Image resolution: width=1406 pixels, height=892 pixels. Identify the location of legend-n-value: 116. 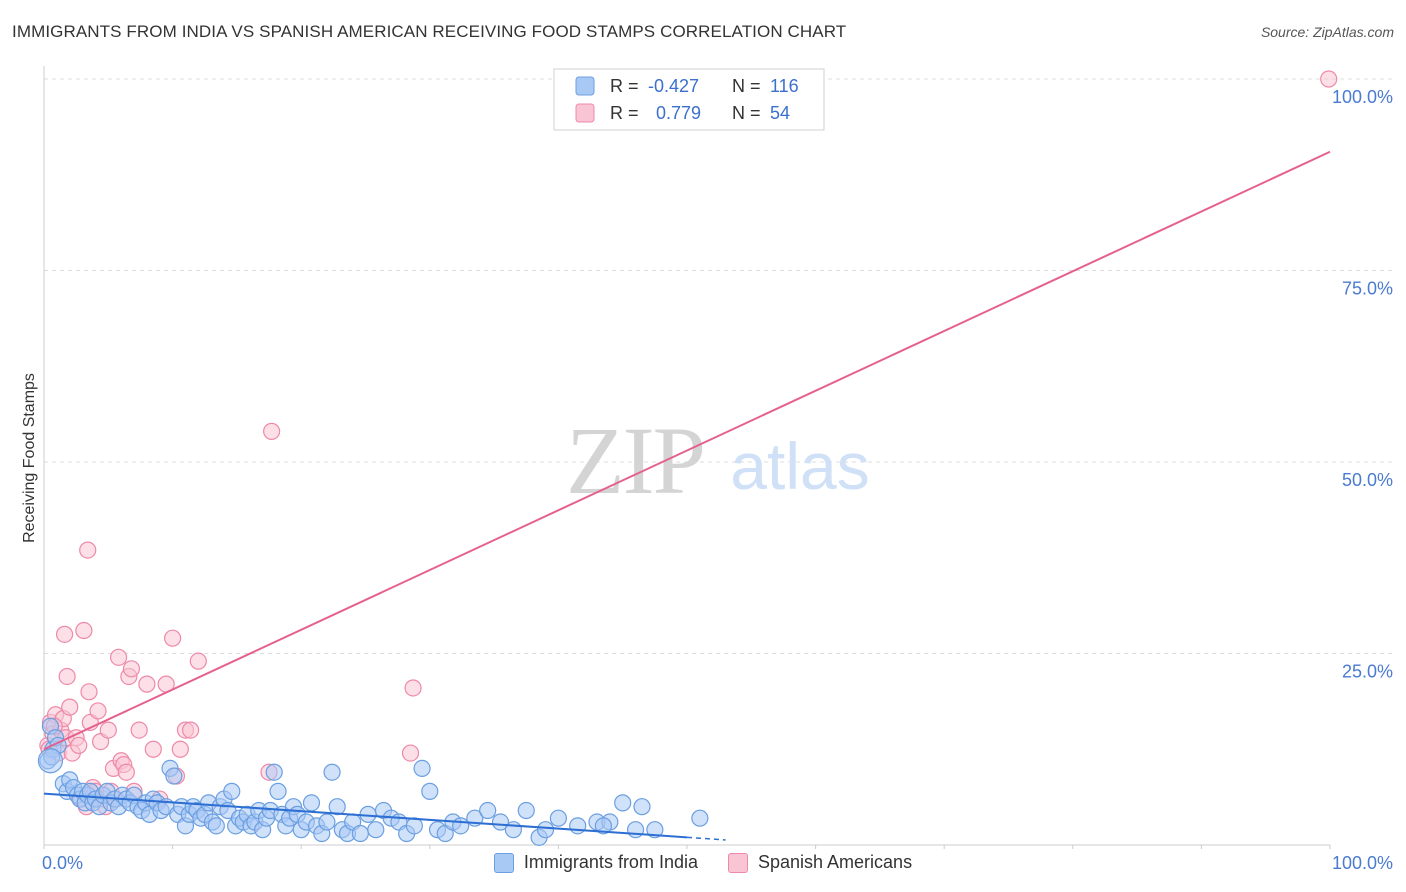
(784, 86).